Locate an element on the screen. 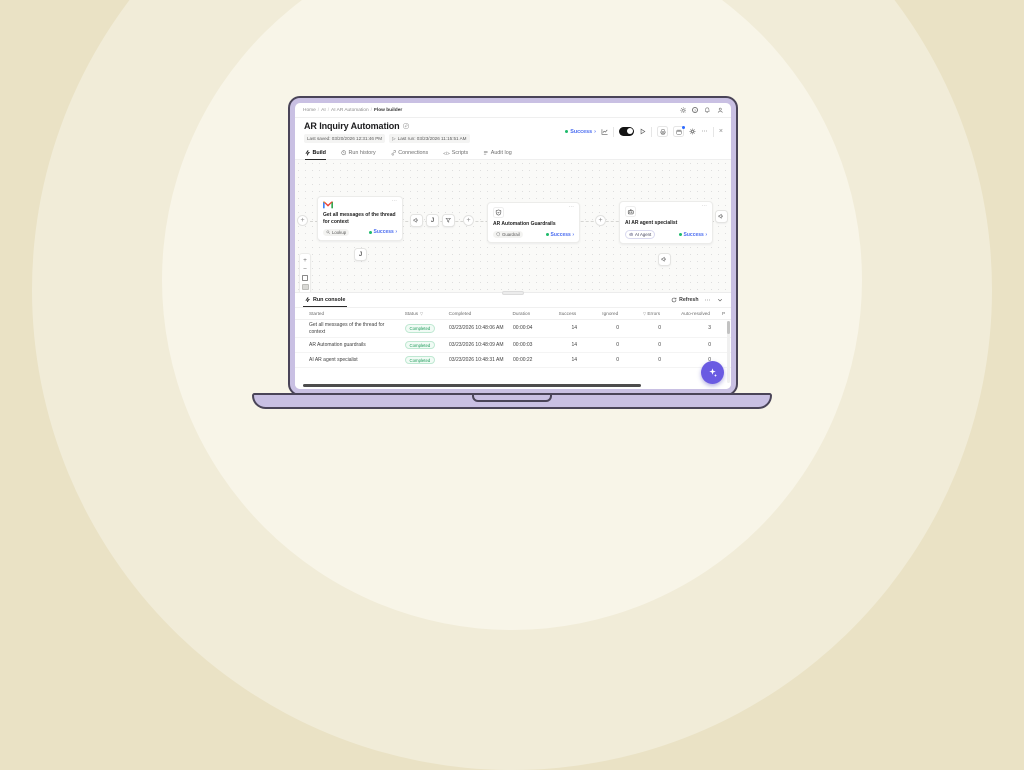  vertical-scrollbar is located at coordinates (728, 327).